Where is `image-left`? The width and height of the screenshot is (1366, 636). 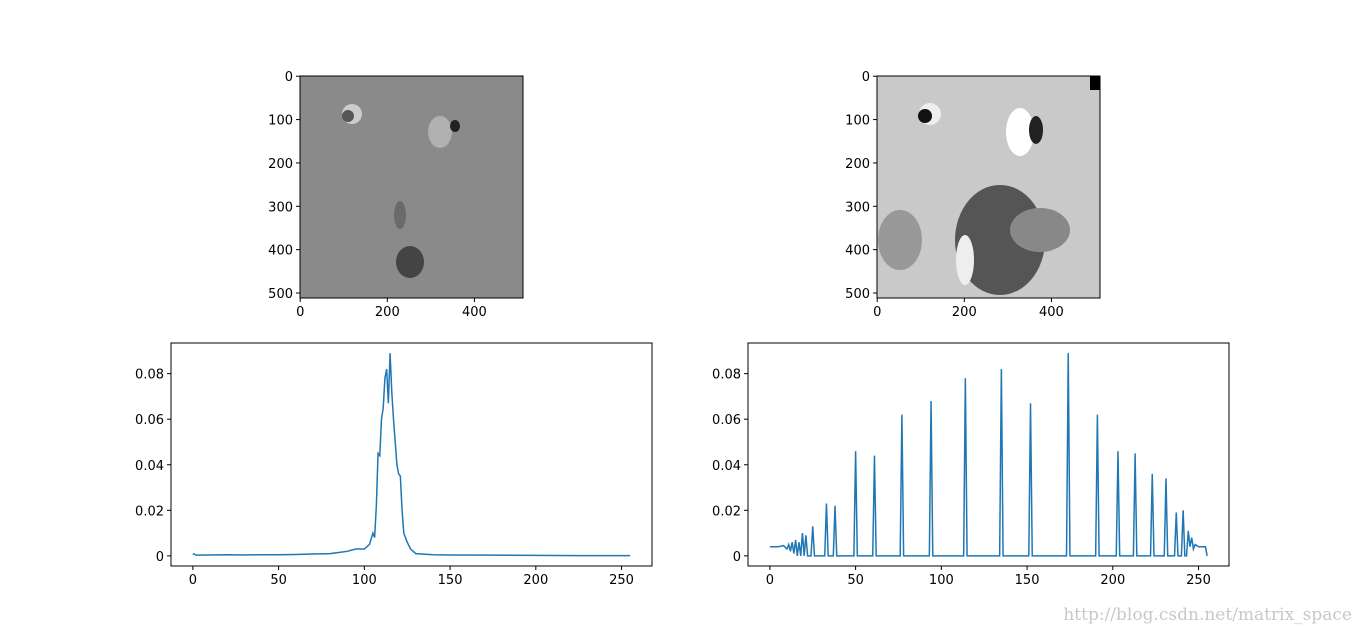
image-left is located at coordinates (411, 187).